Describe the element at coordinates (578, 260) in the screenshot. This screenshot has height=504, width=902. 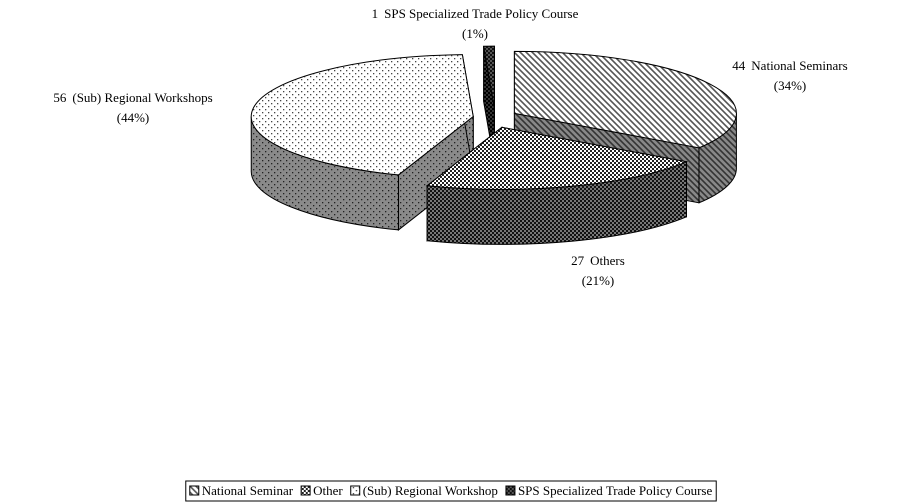
I see `data-label-value: 27` at that location.